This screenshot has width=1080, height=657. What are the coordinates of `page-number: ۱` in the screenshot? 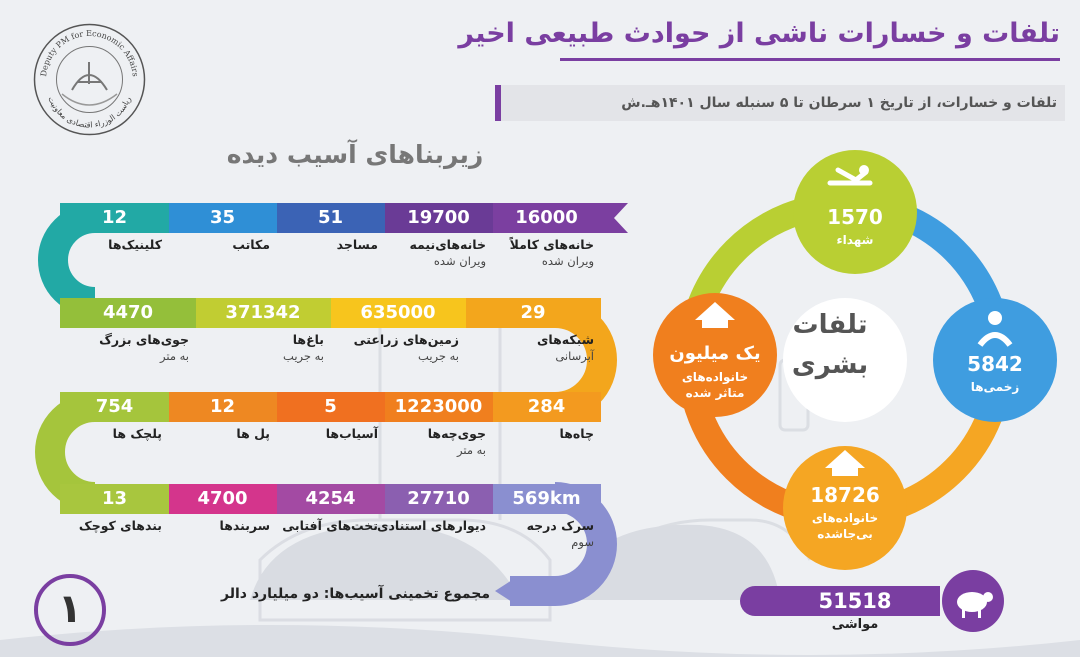 It's located at (70, 610).